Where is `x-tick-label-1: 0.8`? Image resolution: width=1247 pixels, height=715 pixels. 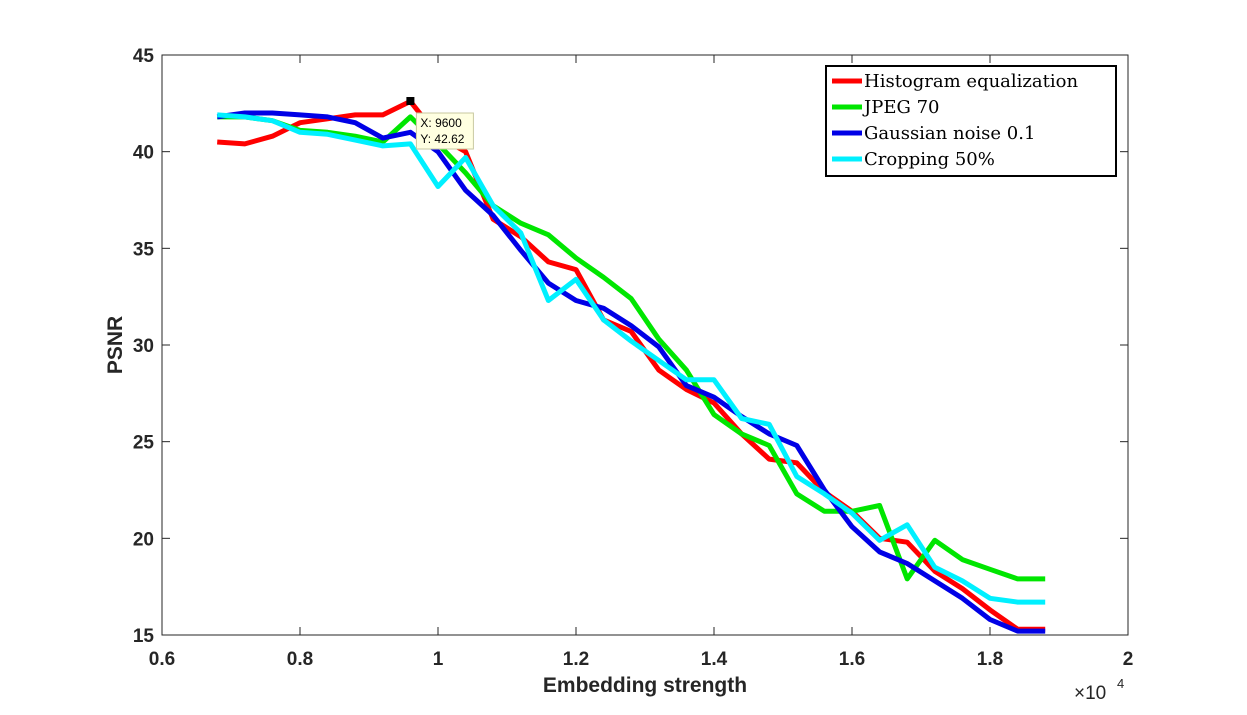
x-tick-label-1: 0.8 is located at coordinates (300, 659).